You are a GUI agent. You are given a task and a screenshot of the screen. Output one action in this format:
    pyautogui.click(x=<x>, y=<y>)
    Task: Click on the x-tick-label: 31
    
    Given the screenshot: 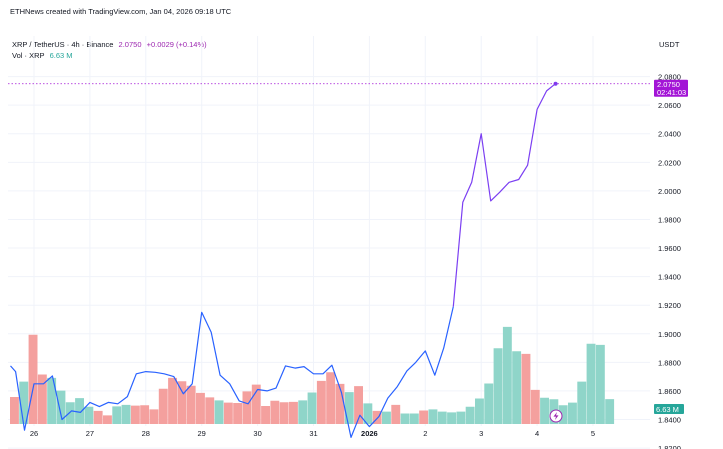 What is the action you would take?
    pyautogui.click(x=313, y=433)
    